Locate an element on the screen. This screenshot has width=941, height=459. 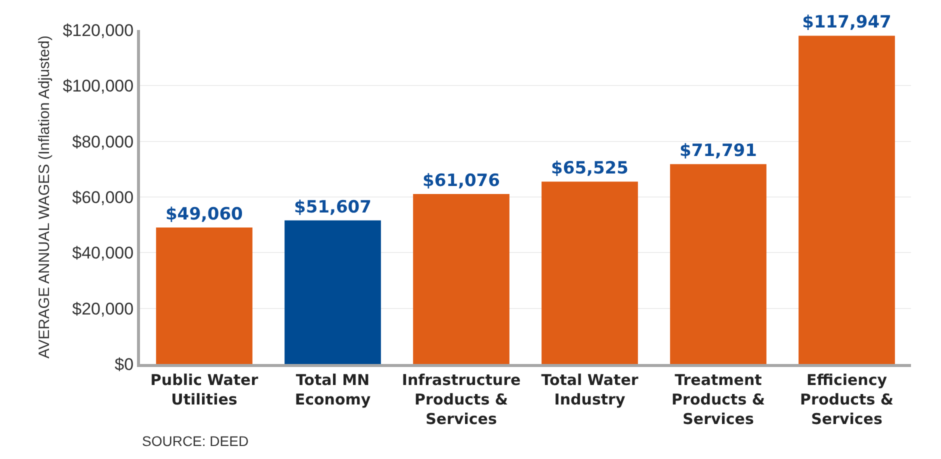
x-tick-label: Efficiency Products & Services is located at coordinates (847, 399).